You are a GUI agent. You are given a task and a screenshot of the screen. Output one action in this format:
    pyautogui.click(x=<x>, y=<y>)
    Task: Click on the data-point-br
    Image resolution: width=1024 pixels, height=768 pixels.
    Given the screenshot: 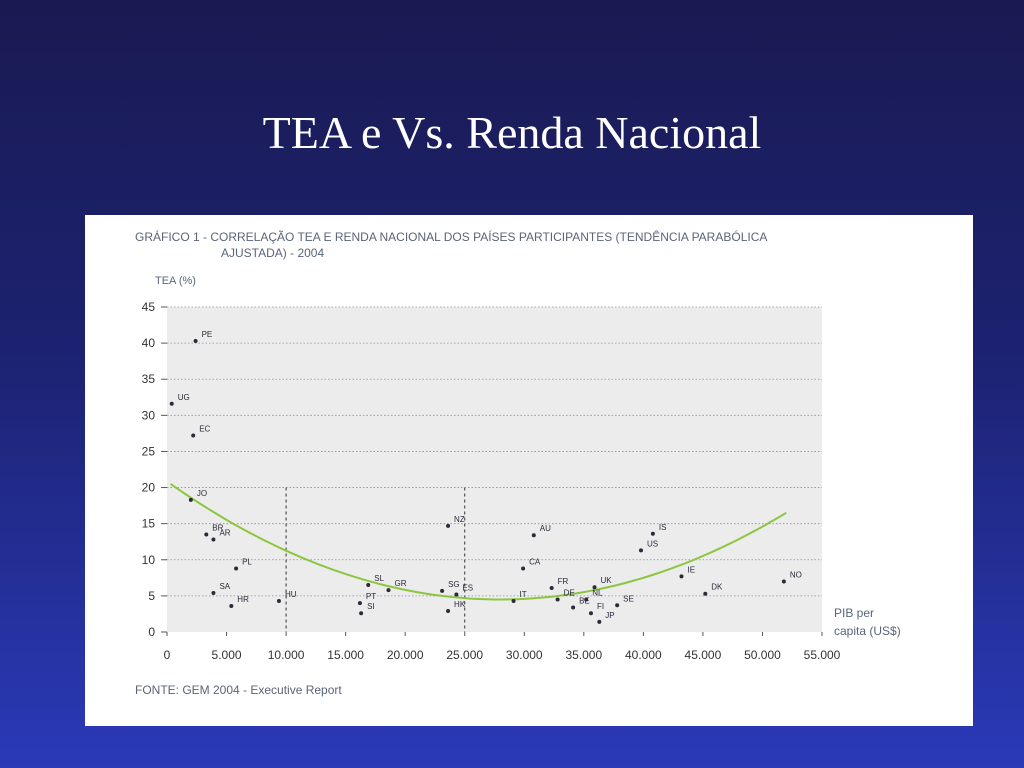 What is the action you would take?
    pyautogui.click(x=206, y=534)
    